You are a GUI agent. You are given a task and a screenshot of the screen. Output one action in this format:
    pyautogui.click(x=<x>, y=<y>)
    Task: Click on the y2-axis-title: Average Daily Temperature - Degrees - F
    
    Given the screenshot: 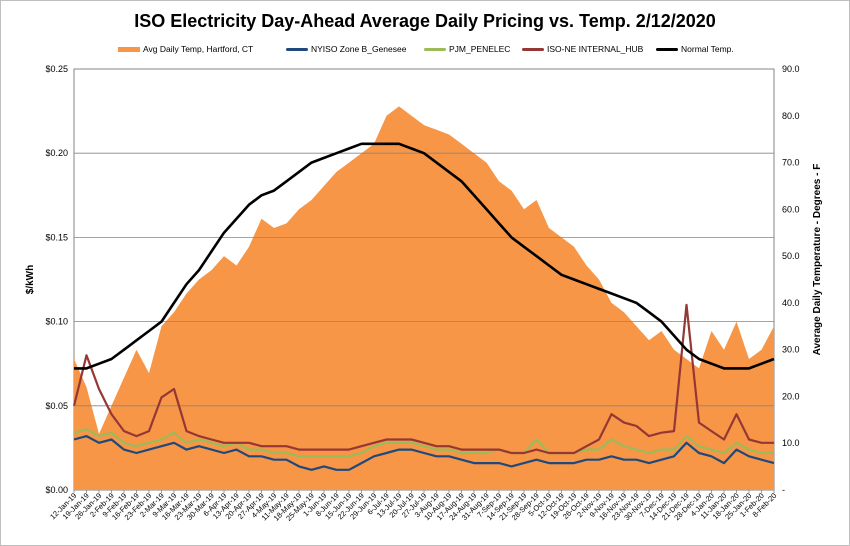 What is the action you would take?
    pyautogui.click(x=817, y=260)
    